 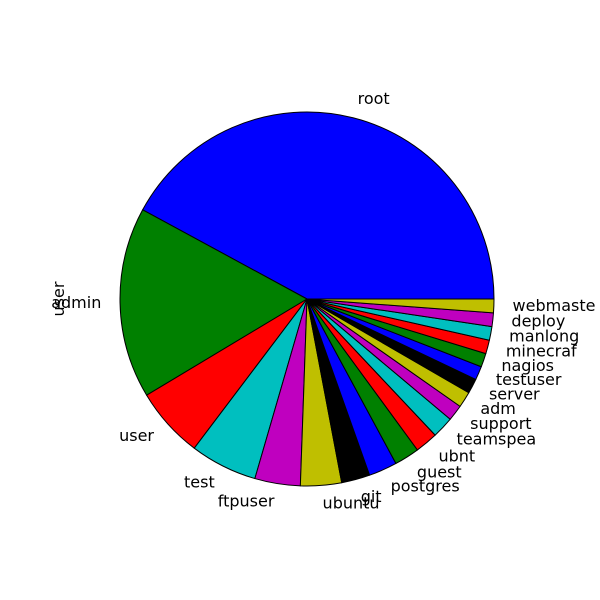 I want to click on slice-label-ubuntu: ubuntu, so click(x=351, y=503).